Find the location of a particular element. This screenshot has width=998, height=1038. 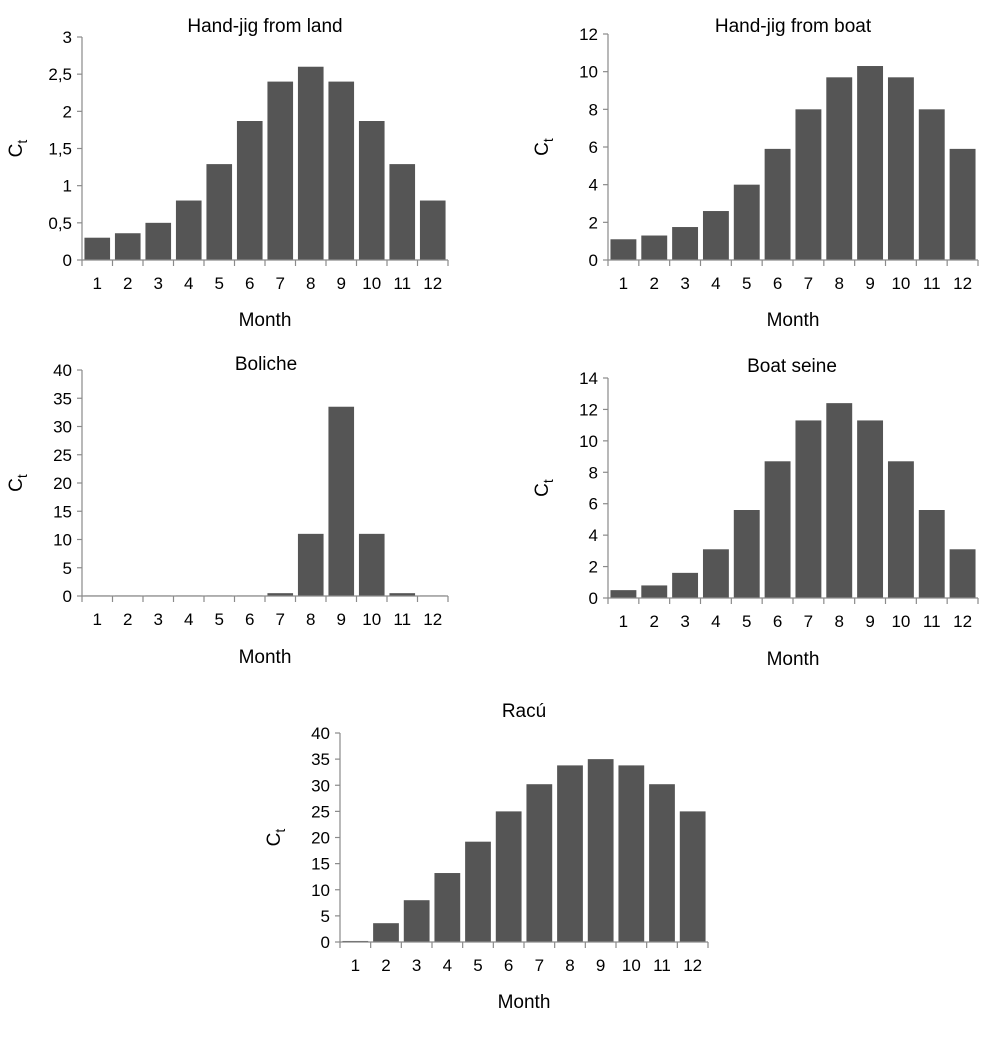

y-tick-label: 10 is located at coordinates (588, 441).